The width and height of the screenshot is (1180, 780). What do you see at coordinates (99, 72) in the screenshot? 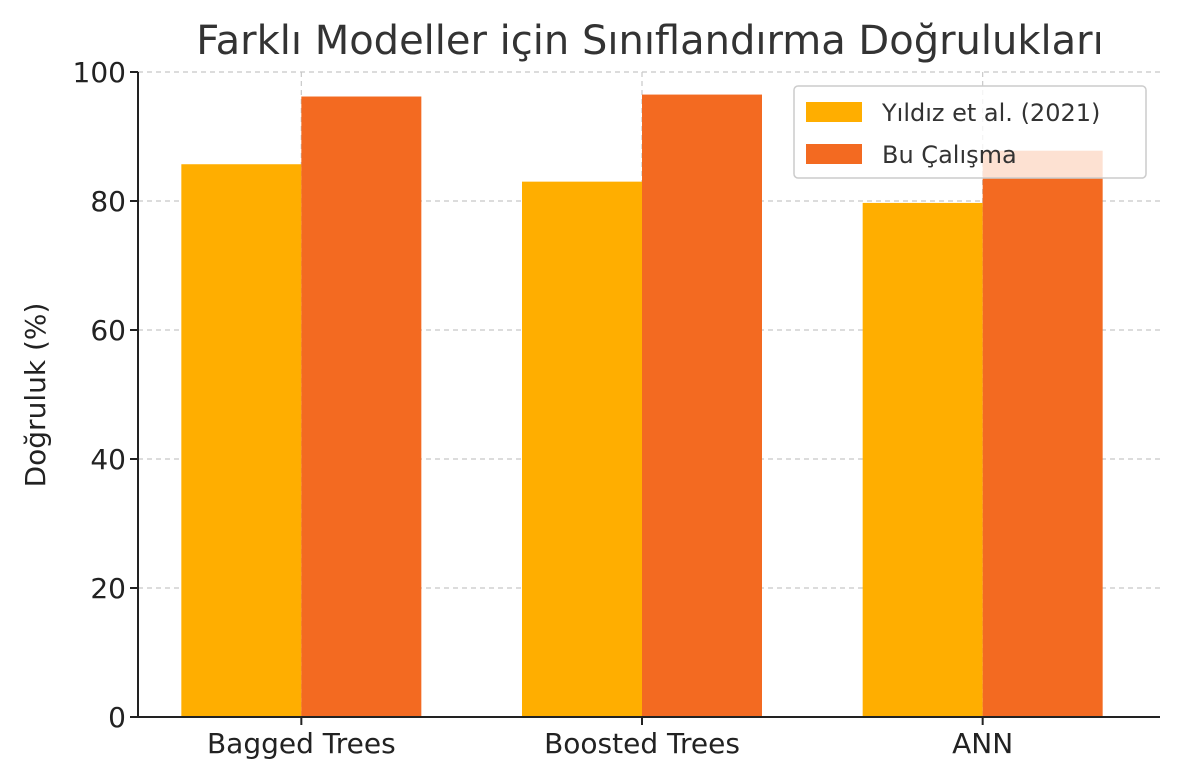
I see `y-tick-label-5: 100` at bounding box center [99, 72].